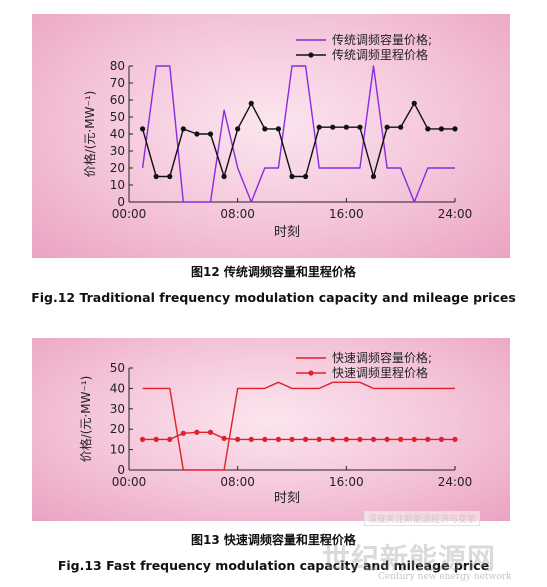  I want to click on y-tick-label: 60, so click(117, 100).